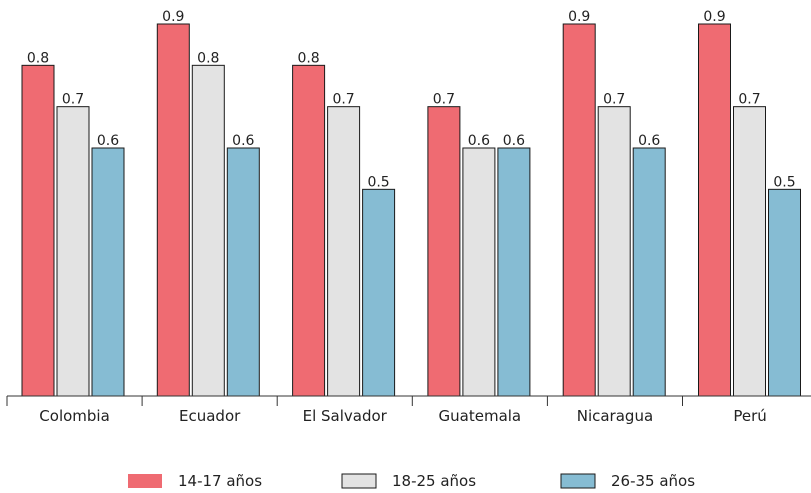 Image resolution: width=811 pixels, height=493 pixels. I want to click on bar-el-salvador-18-25-anos, so click(344, 251).